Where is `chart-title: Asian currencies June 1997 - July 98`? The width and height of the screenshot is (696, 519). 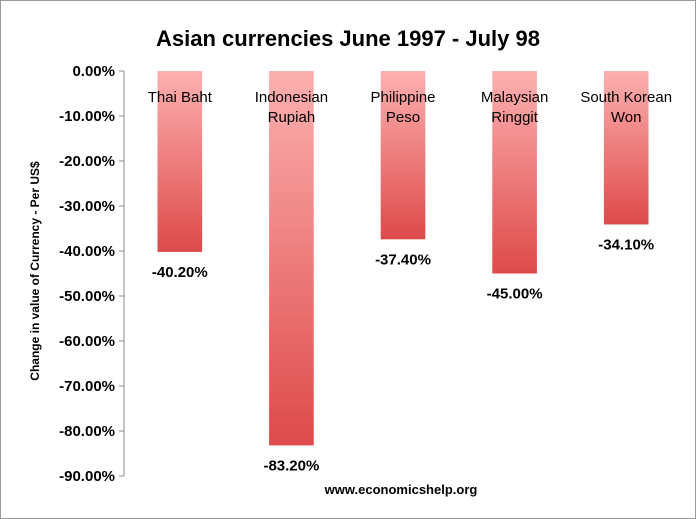
chart-title: Asian currencies June 1997 - July 98 is located at coordinates (348, 38).